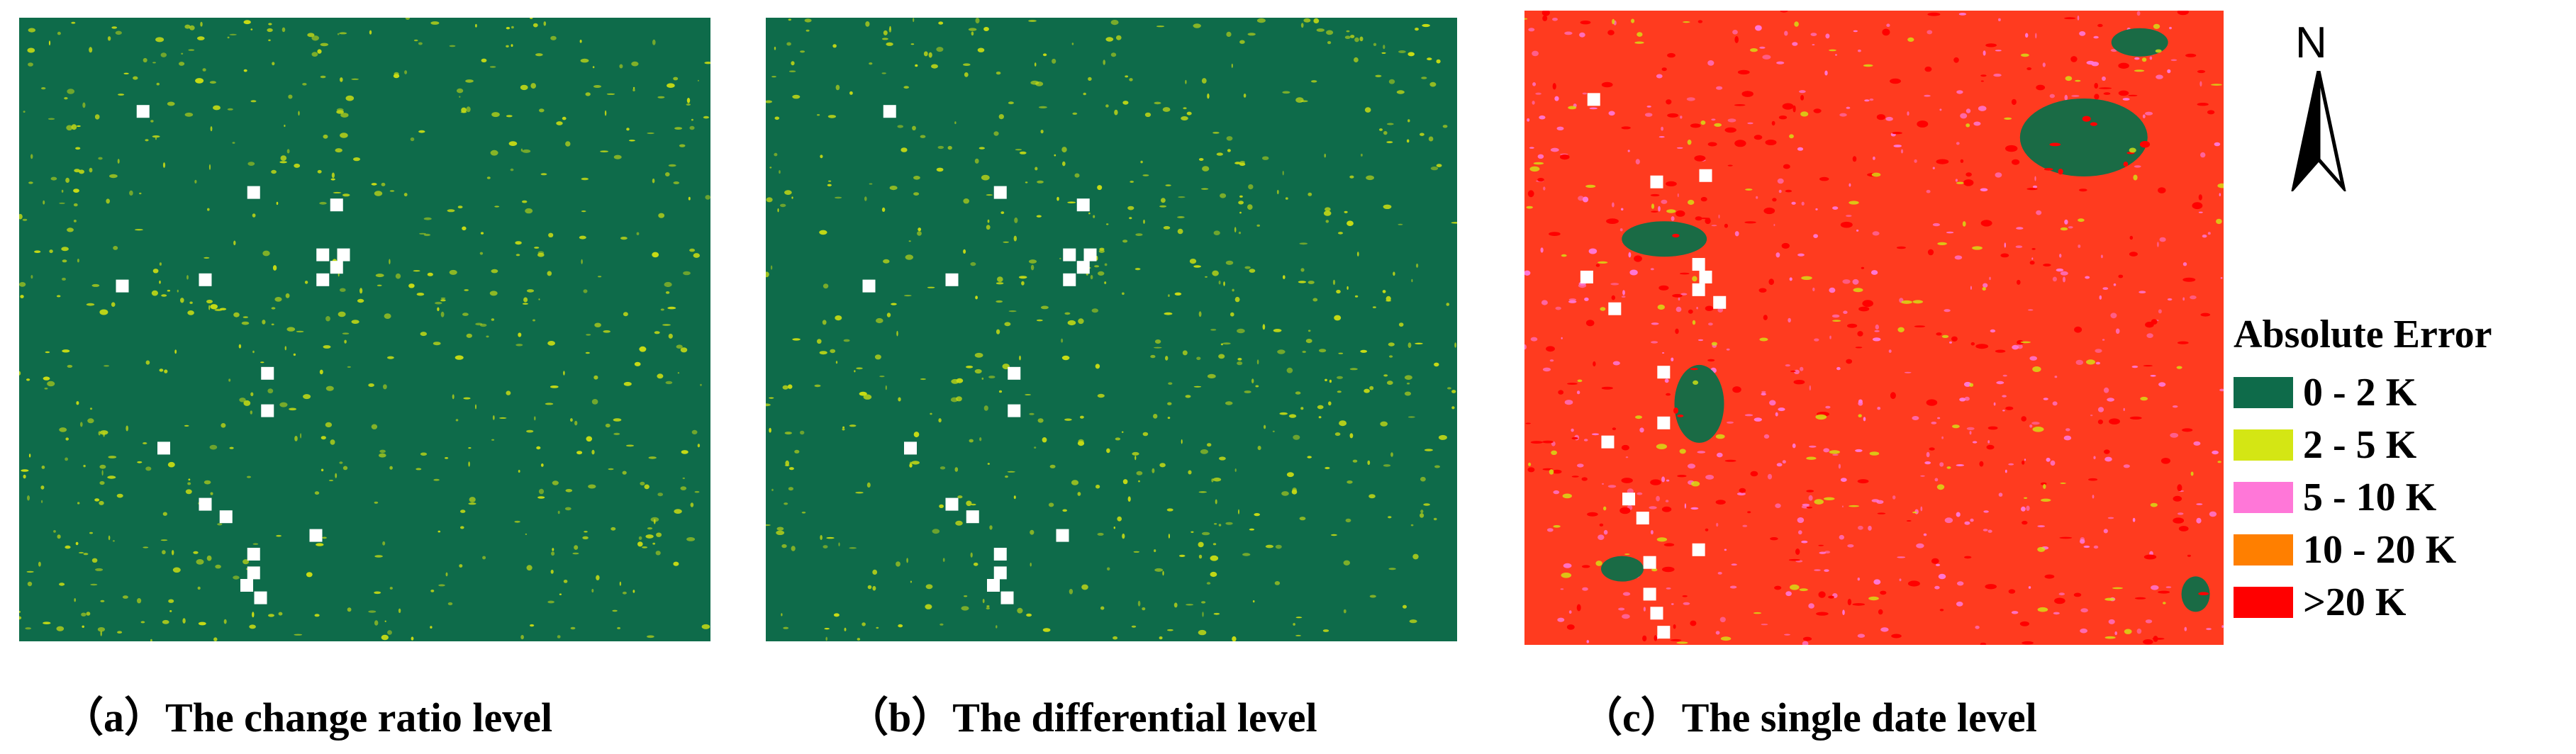 The height and width of the screenshot is (754, 2576). I want to click on station-marker, so click(1698, 289).